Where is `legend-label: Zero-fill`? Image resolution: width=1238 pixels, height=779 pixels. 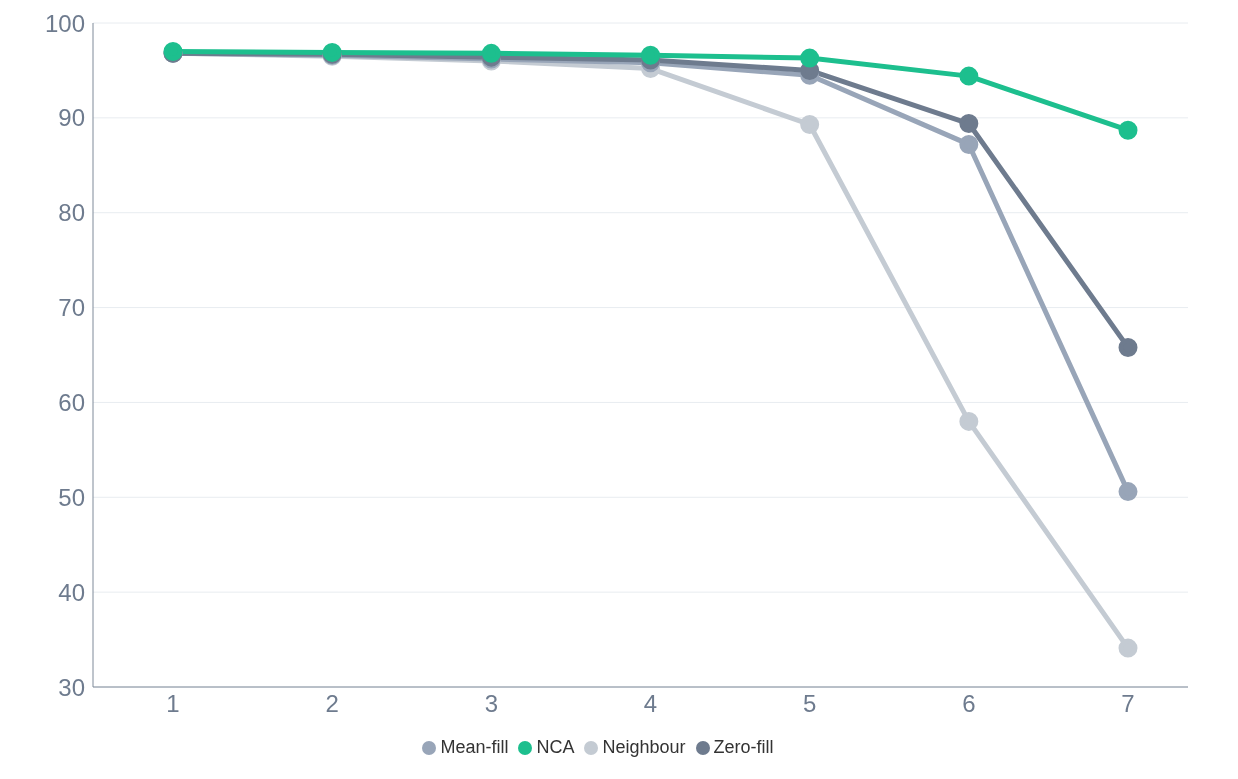
legend-label: Zero-fill is located at coordinates (743, 747).